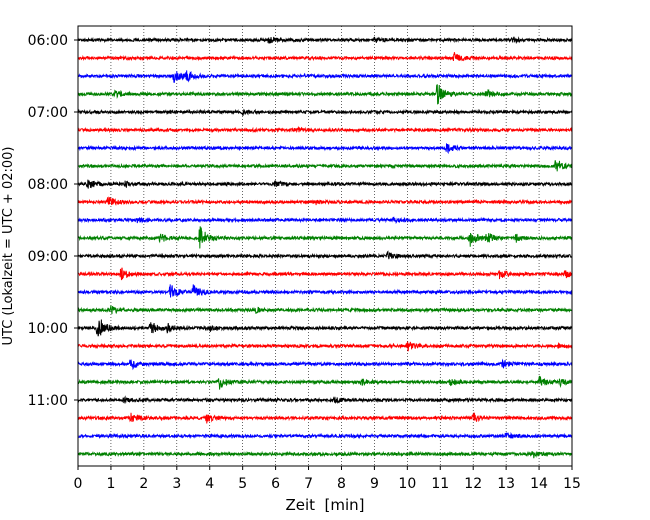  Describe the element at coordinates (48, 329) in the screenshot. I see `y-tick-label: 10:00` at that location.